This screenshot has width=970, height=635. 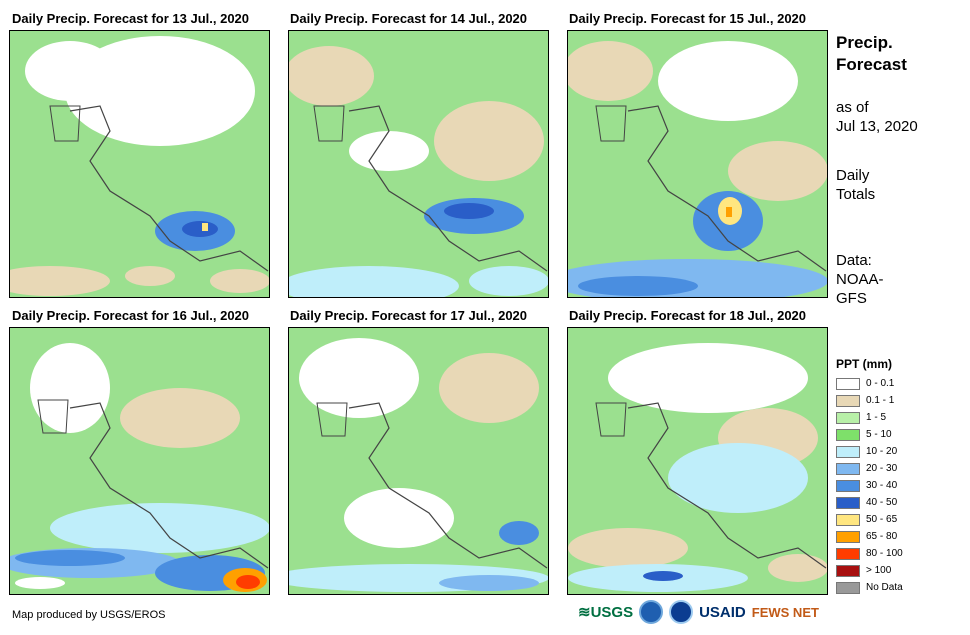 What do you see at coordinates (882, 485) in the screenshot?
I see `legend-label: 30 - 40` at bounding box center [882, 485].